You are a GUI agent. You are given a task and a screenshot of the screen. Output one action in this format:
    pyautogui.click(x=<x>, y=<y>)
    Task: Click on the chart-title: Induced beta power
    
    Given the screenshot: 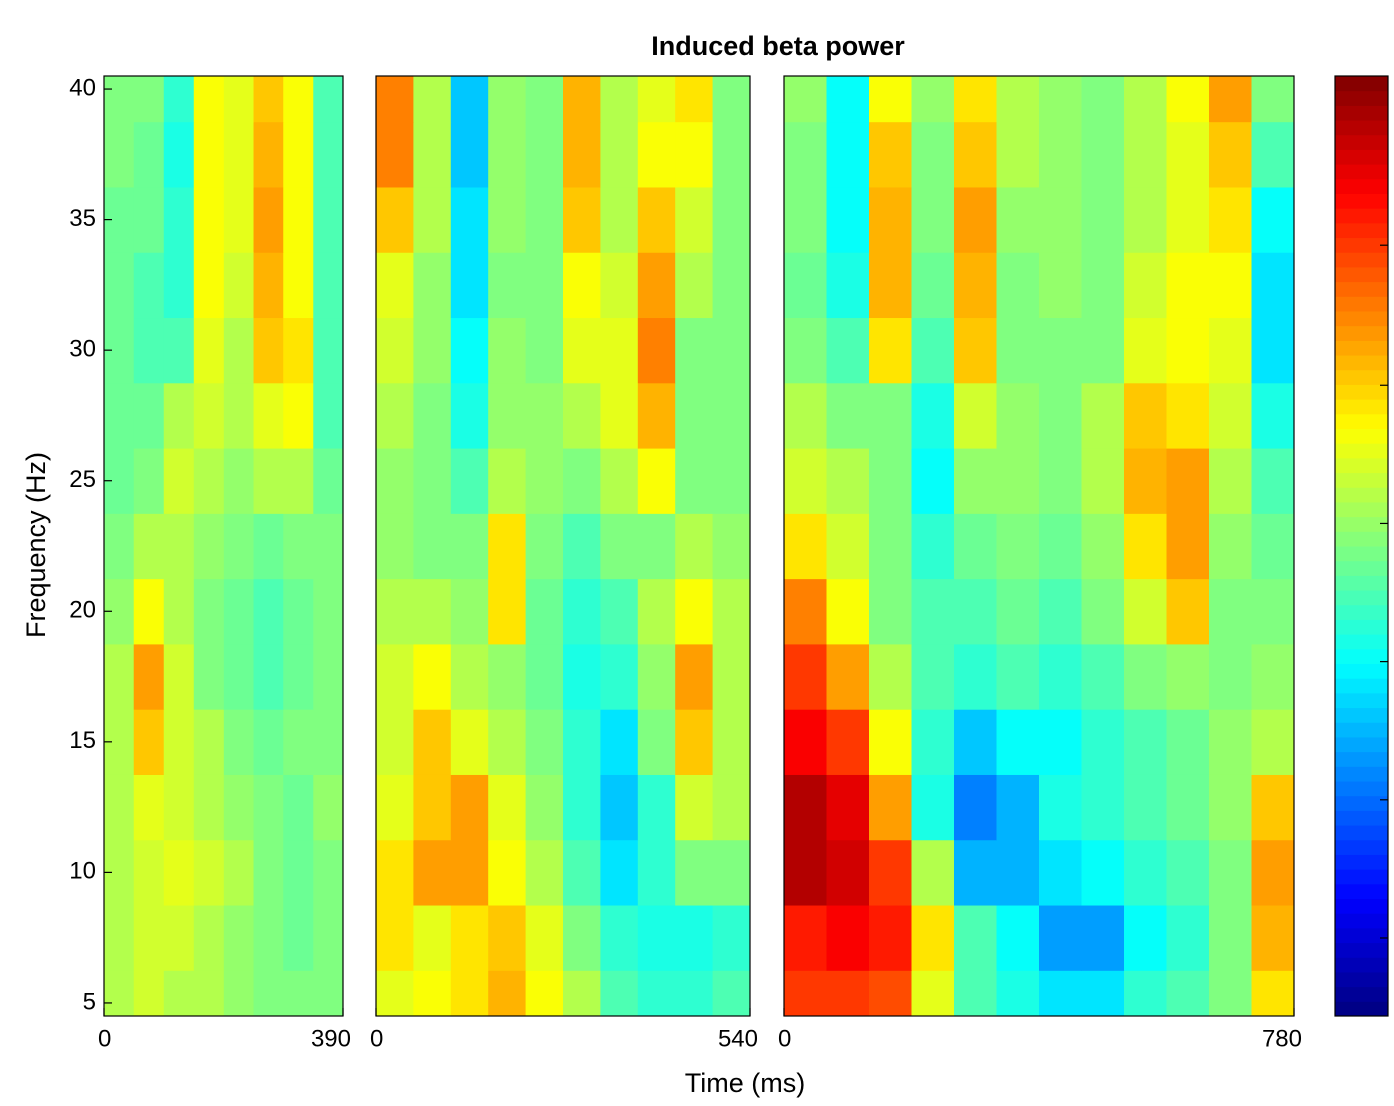 What is the action you would take?
    pyautogui.click(x=778, y=46)
    